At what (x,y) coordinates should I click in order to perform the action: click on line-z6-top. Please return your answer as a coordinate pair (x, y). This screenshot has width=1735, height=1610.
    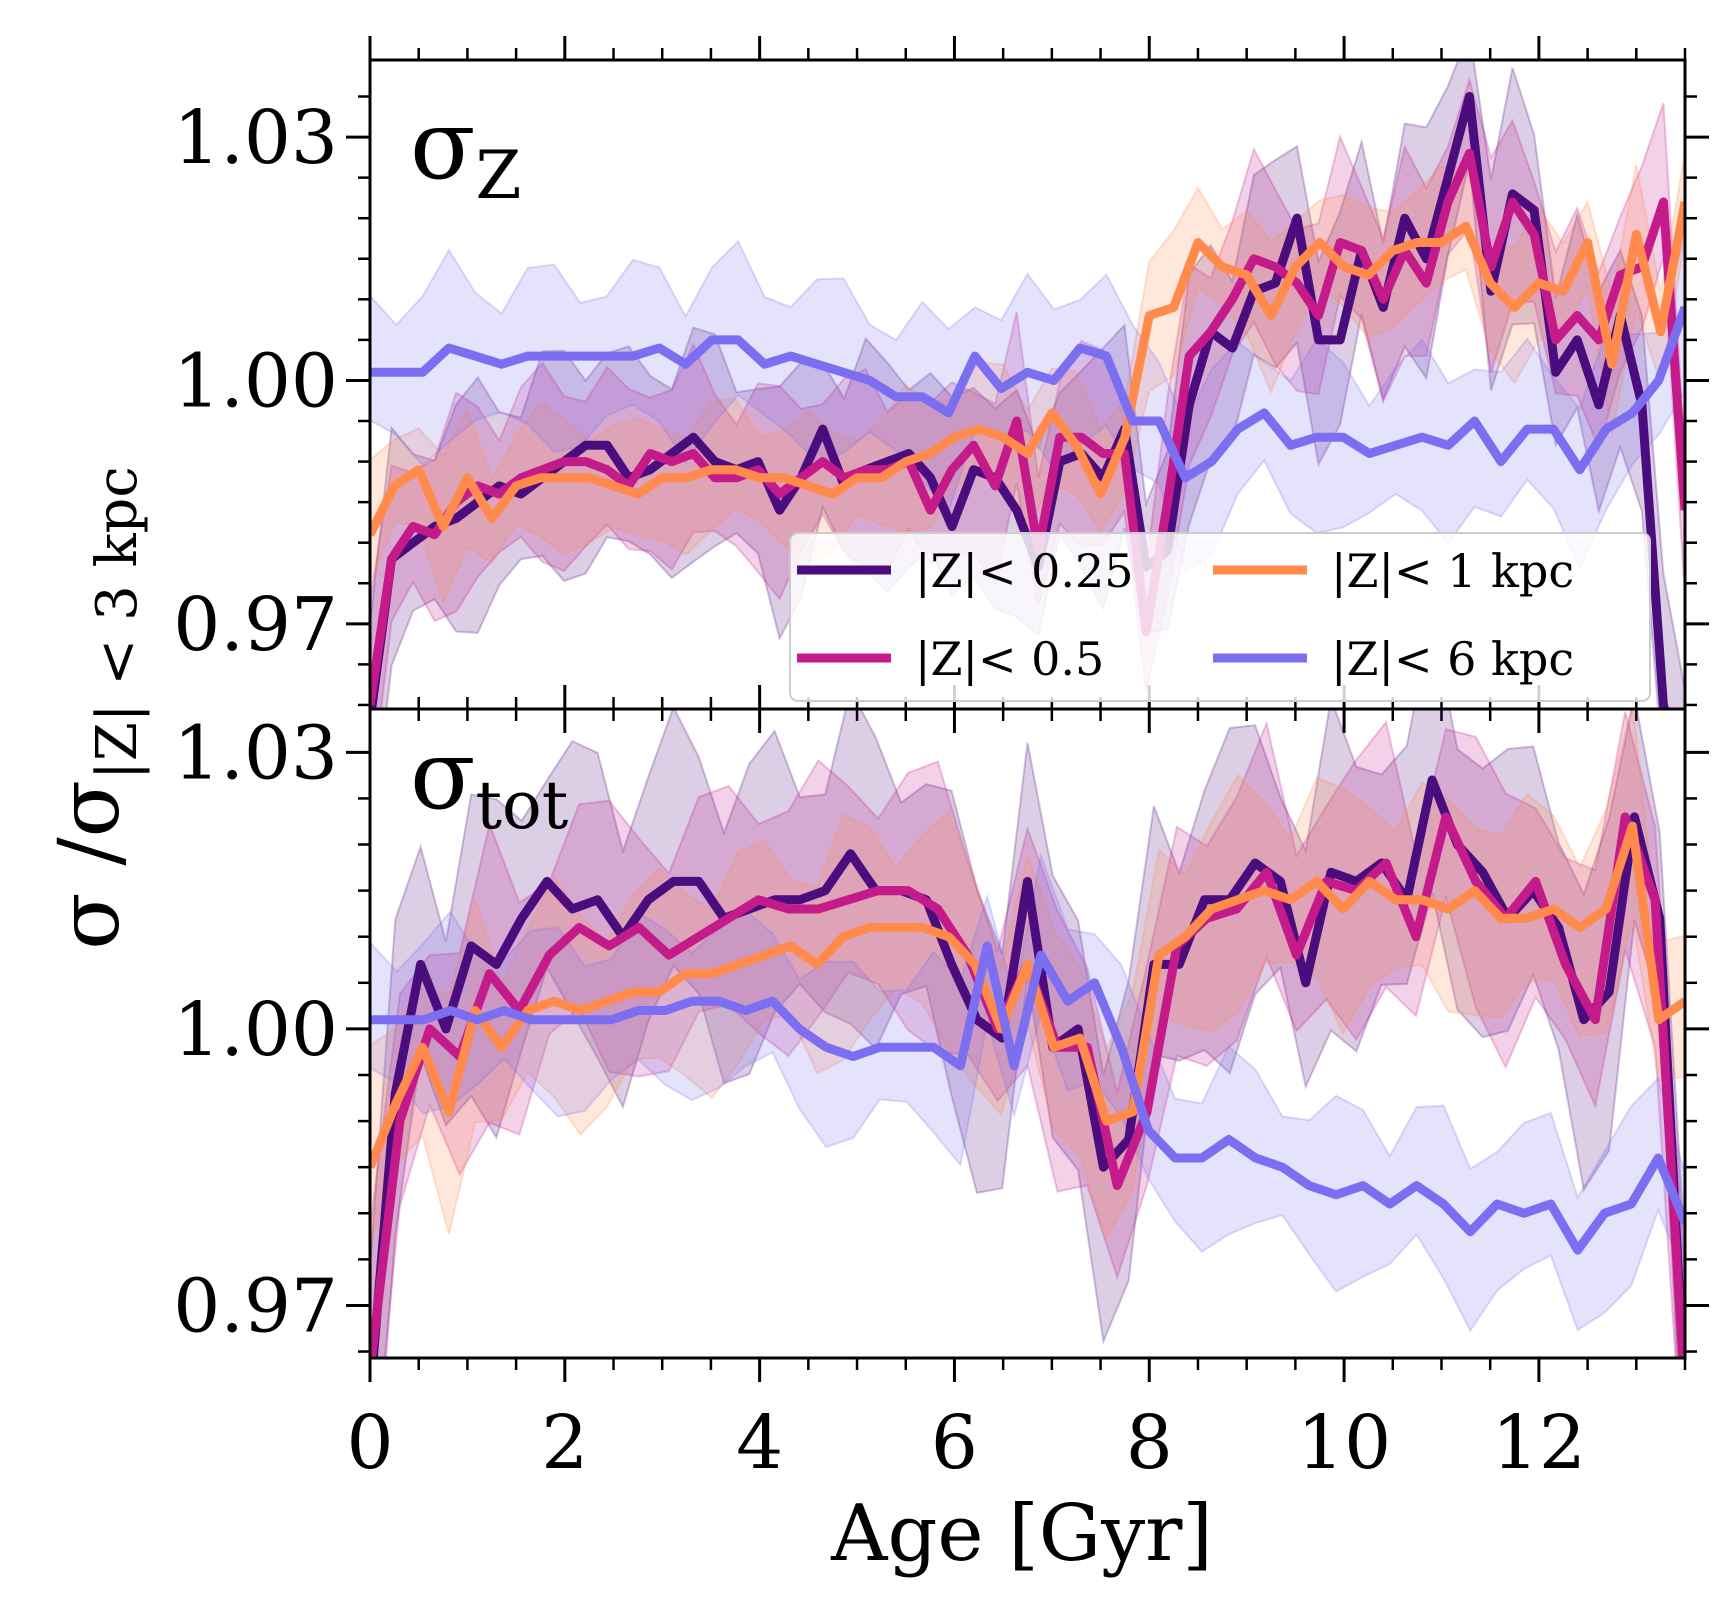
    Looking at the image, I should click on (1027, 394).